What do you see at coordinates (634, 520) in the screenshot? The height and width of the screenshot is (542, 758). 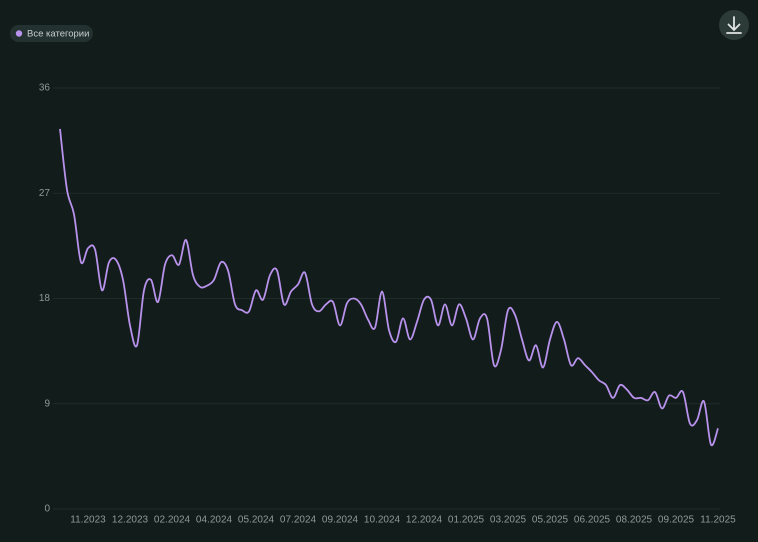 I see `x-tick-label: 08.2025` at bounding box center [634, 520].